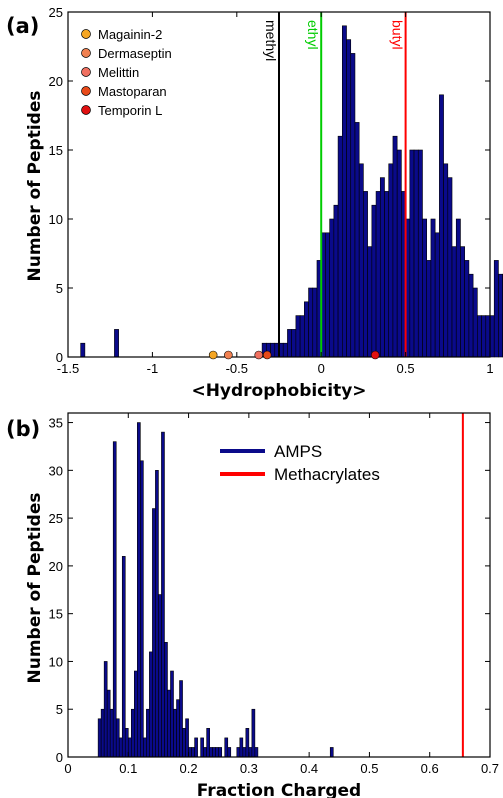  What do you see at coordinates (313, 35) in the screenshot?
I see `reference-line-label: ethyl` at bounding box center [313, 35].